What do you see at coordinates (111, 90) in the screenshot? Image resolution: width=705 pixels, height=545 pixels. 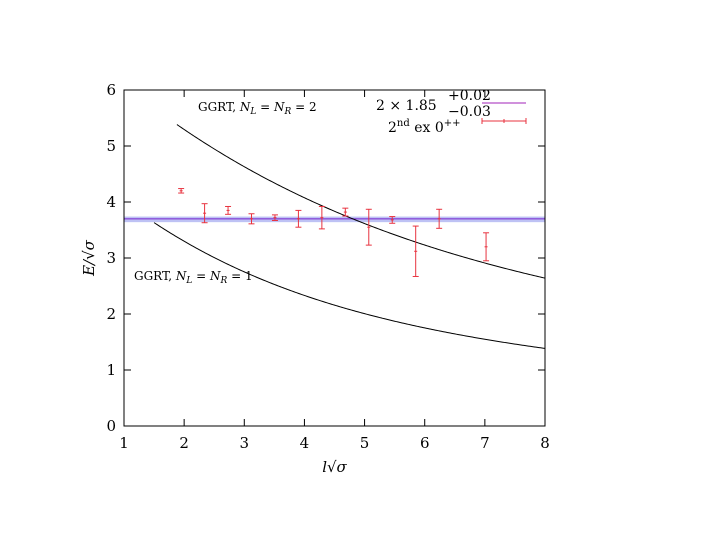 I see `y-tick-label: 6` at bounding box center [111, 90].